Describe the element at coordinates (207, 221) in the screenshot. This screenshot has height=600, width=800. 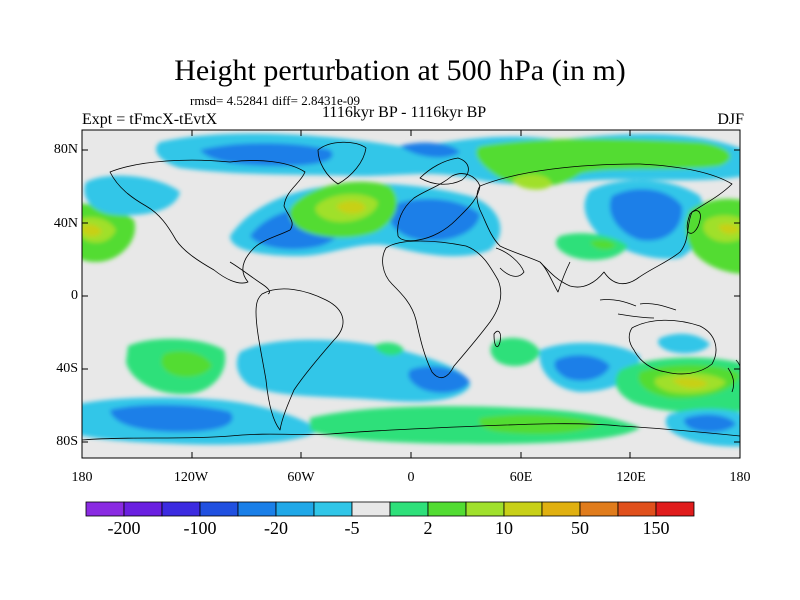
I see `coast-north-america` at that location.